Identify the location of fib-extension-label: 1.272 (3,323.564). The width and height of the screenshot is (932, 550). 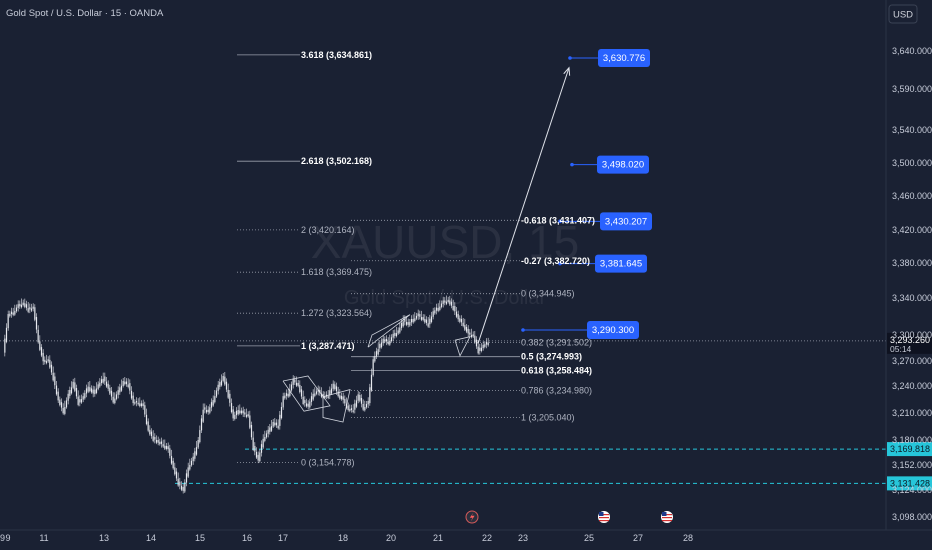
(336, 313).